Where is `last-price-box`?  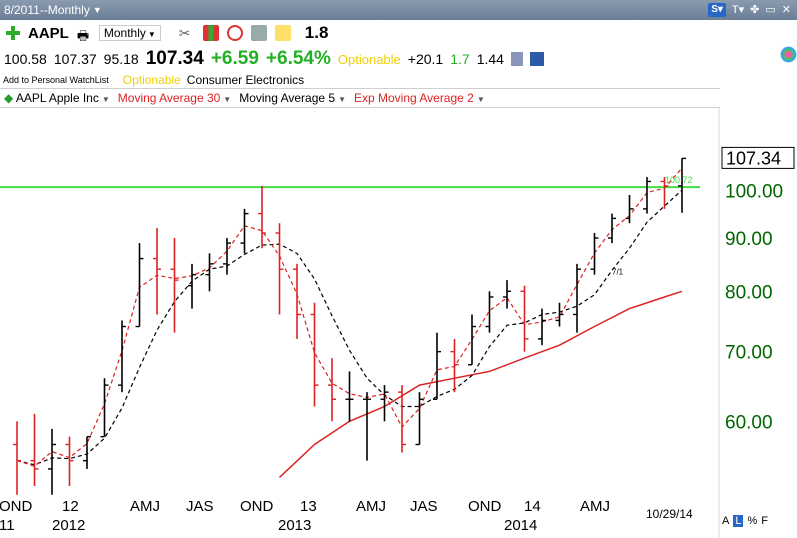
last-price-box is located at coordinates (758, 157).